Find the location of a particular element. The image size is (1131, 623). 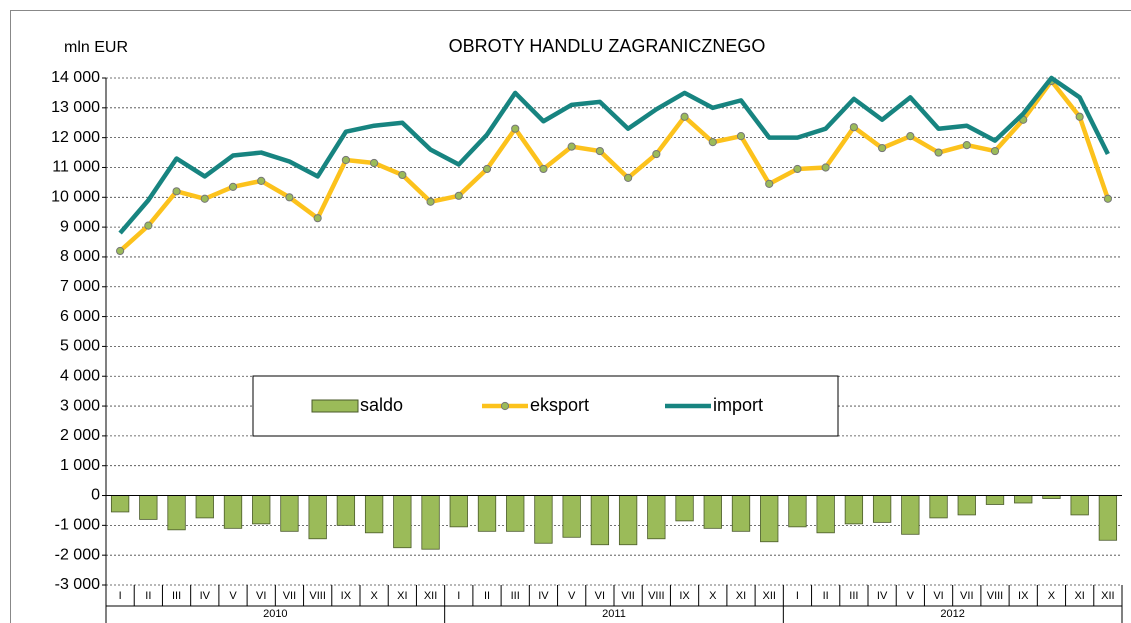

y-tick-label: 1 000 is located at coordinates (80, 465).